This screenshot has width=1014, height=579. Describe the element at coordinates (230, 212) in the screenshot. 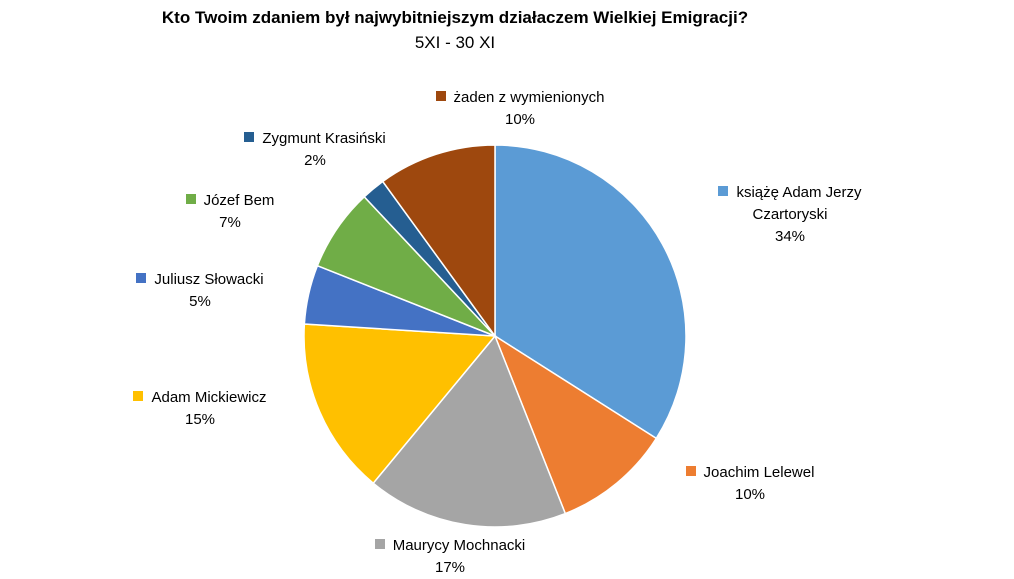

I see `slice-label: Józef Bem 7%` at that location.